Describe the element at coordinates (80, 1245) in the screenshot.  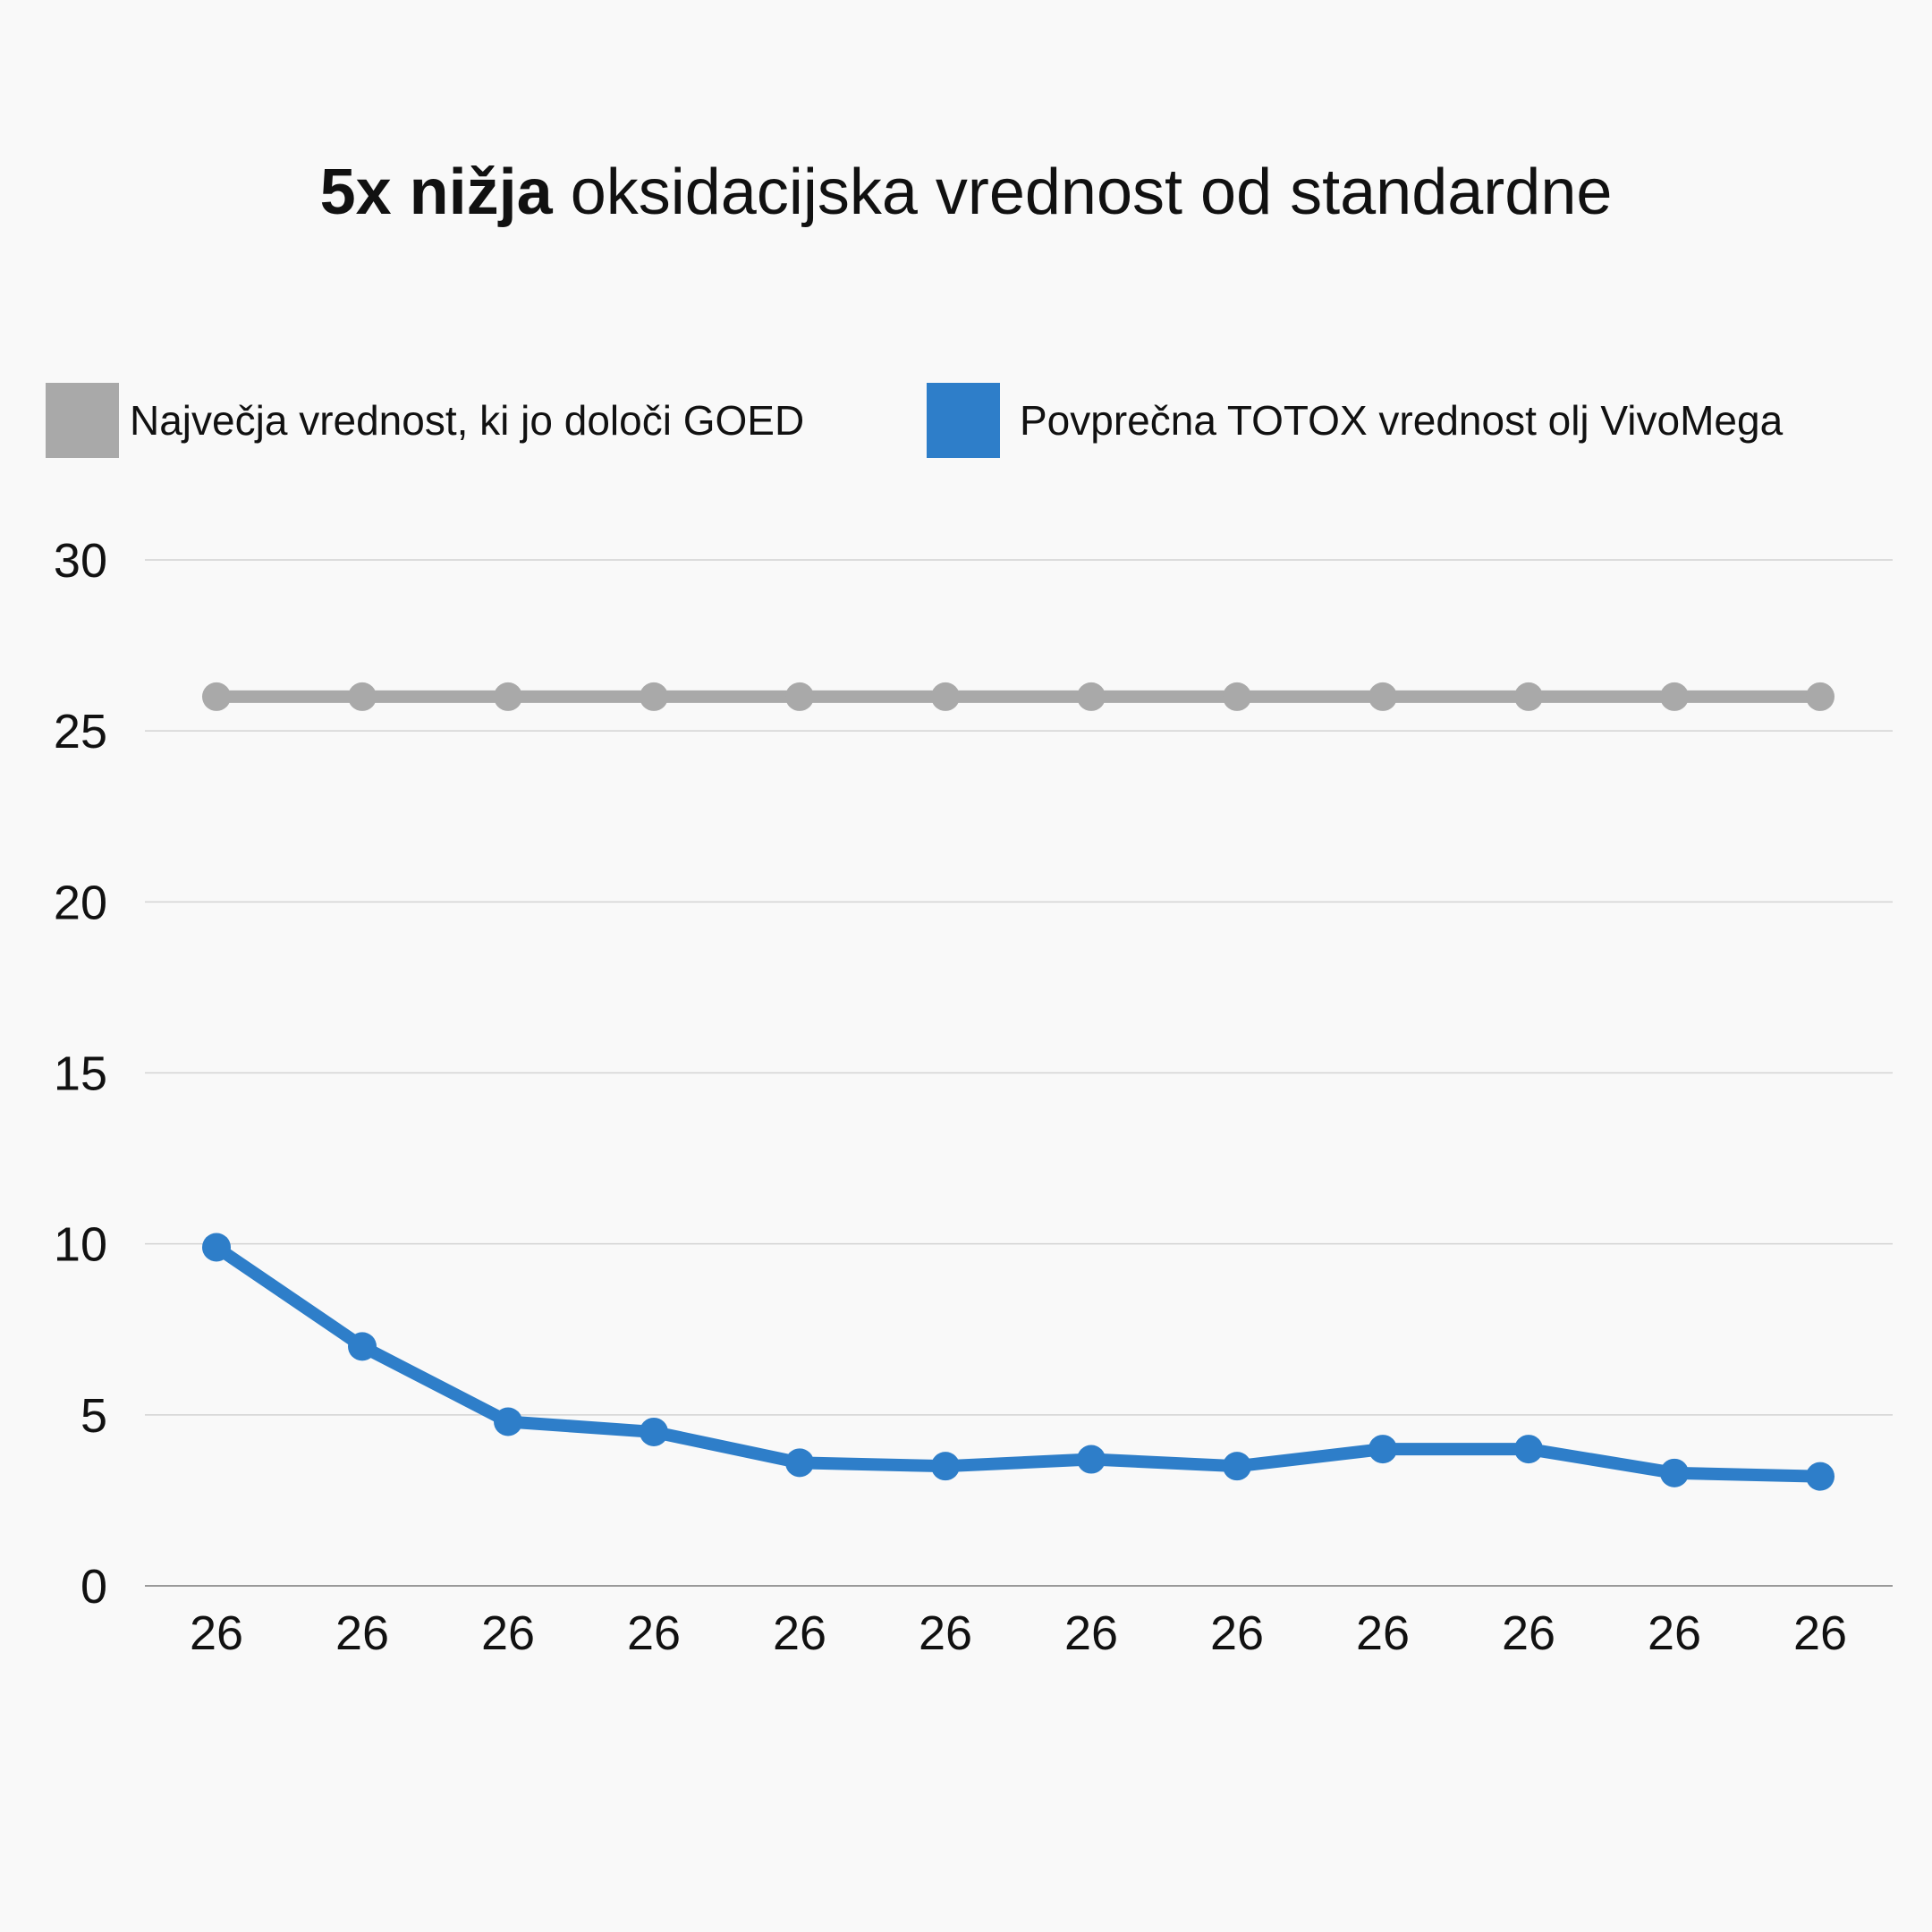
I see `y-tick-label: 10` at that location.